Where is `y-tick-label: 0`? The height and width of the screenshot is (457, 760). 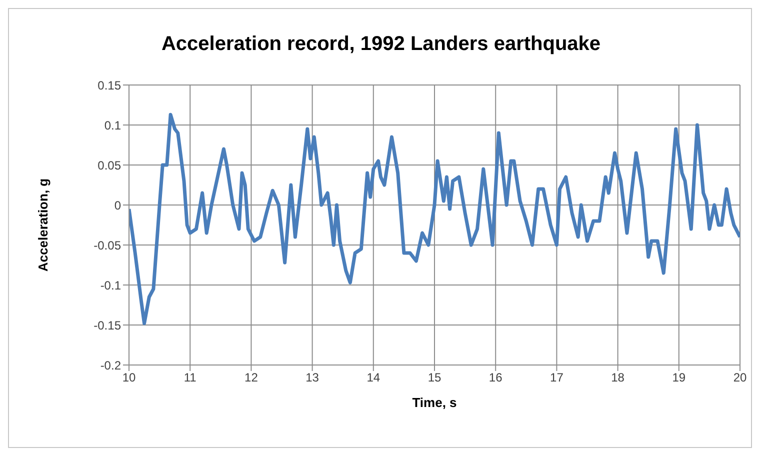 y-tick-label: 0 is located at coordinates (118, 205).